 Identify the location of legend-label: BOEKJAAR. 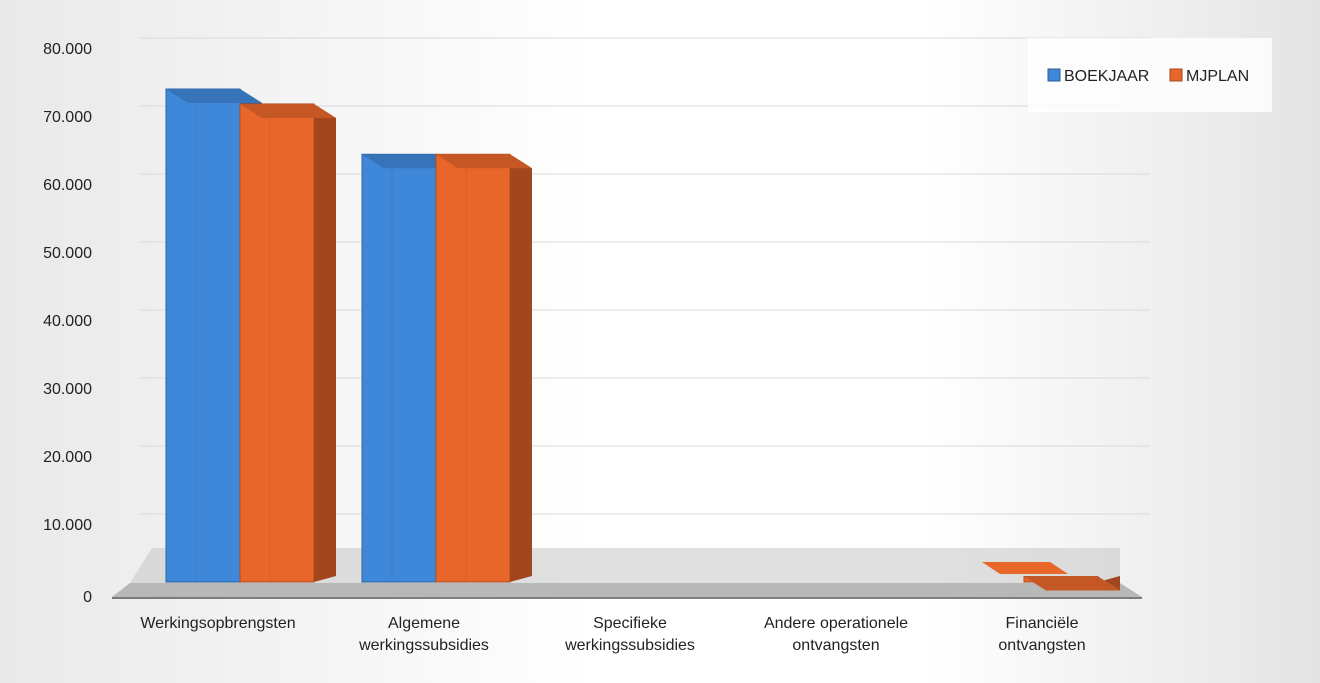
(1106, 76).